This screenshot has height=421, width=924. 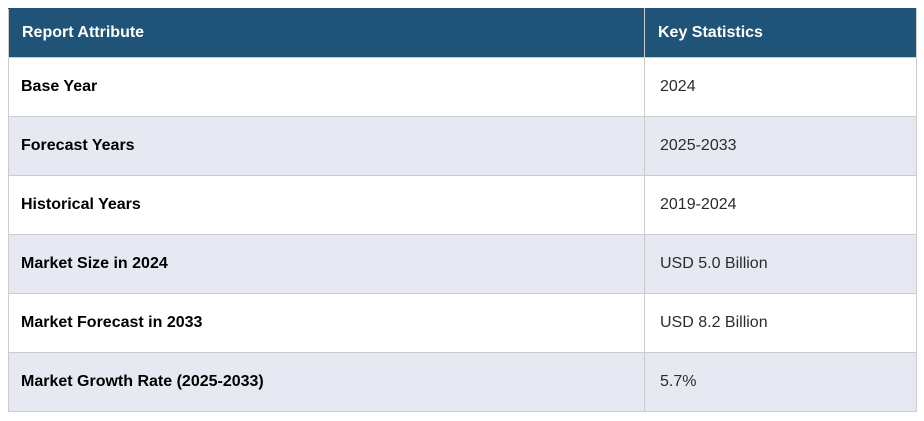 I want to click on table-row-market-forecast: Market Forecast in 2033 USD 8.2 Billion, so click(x=462, y=323).